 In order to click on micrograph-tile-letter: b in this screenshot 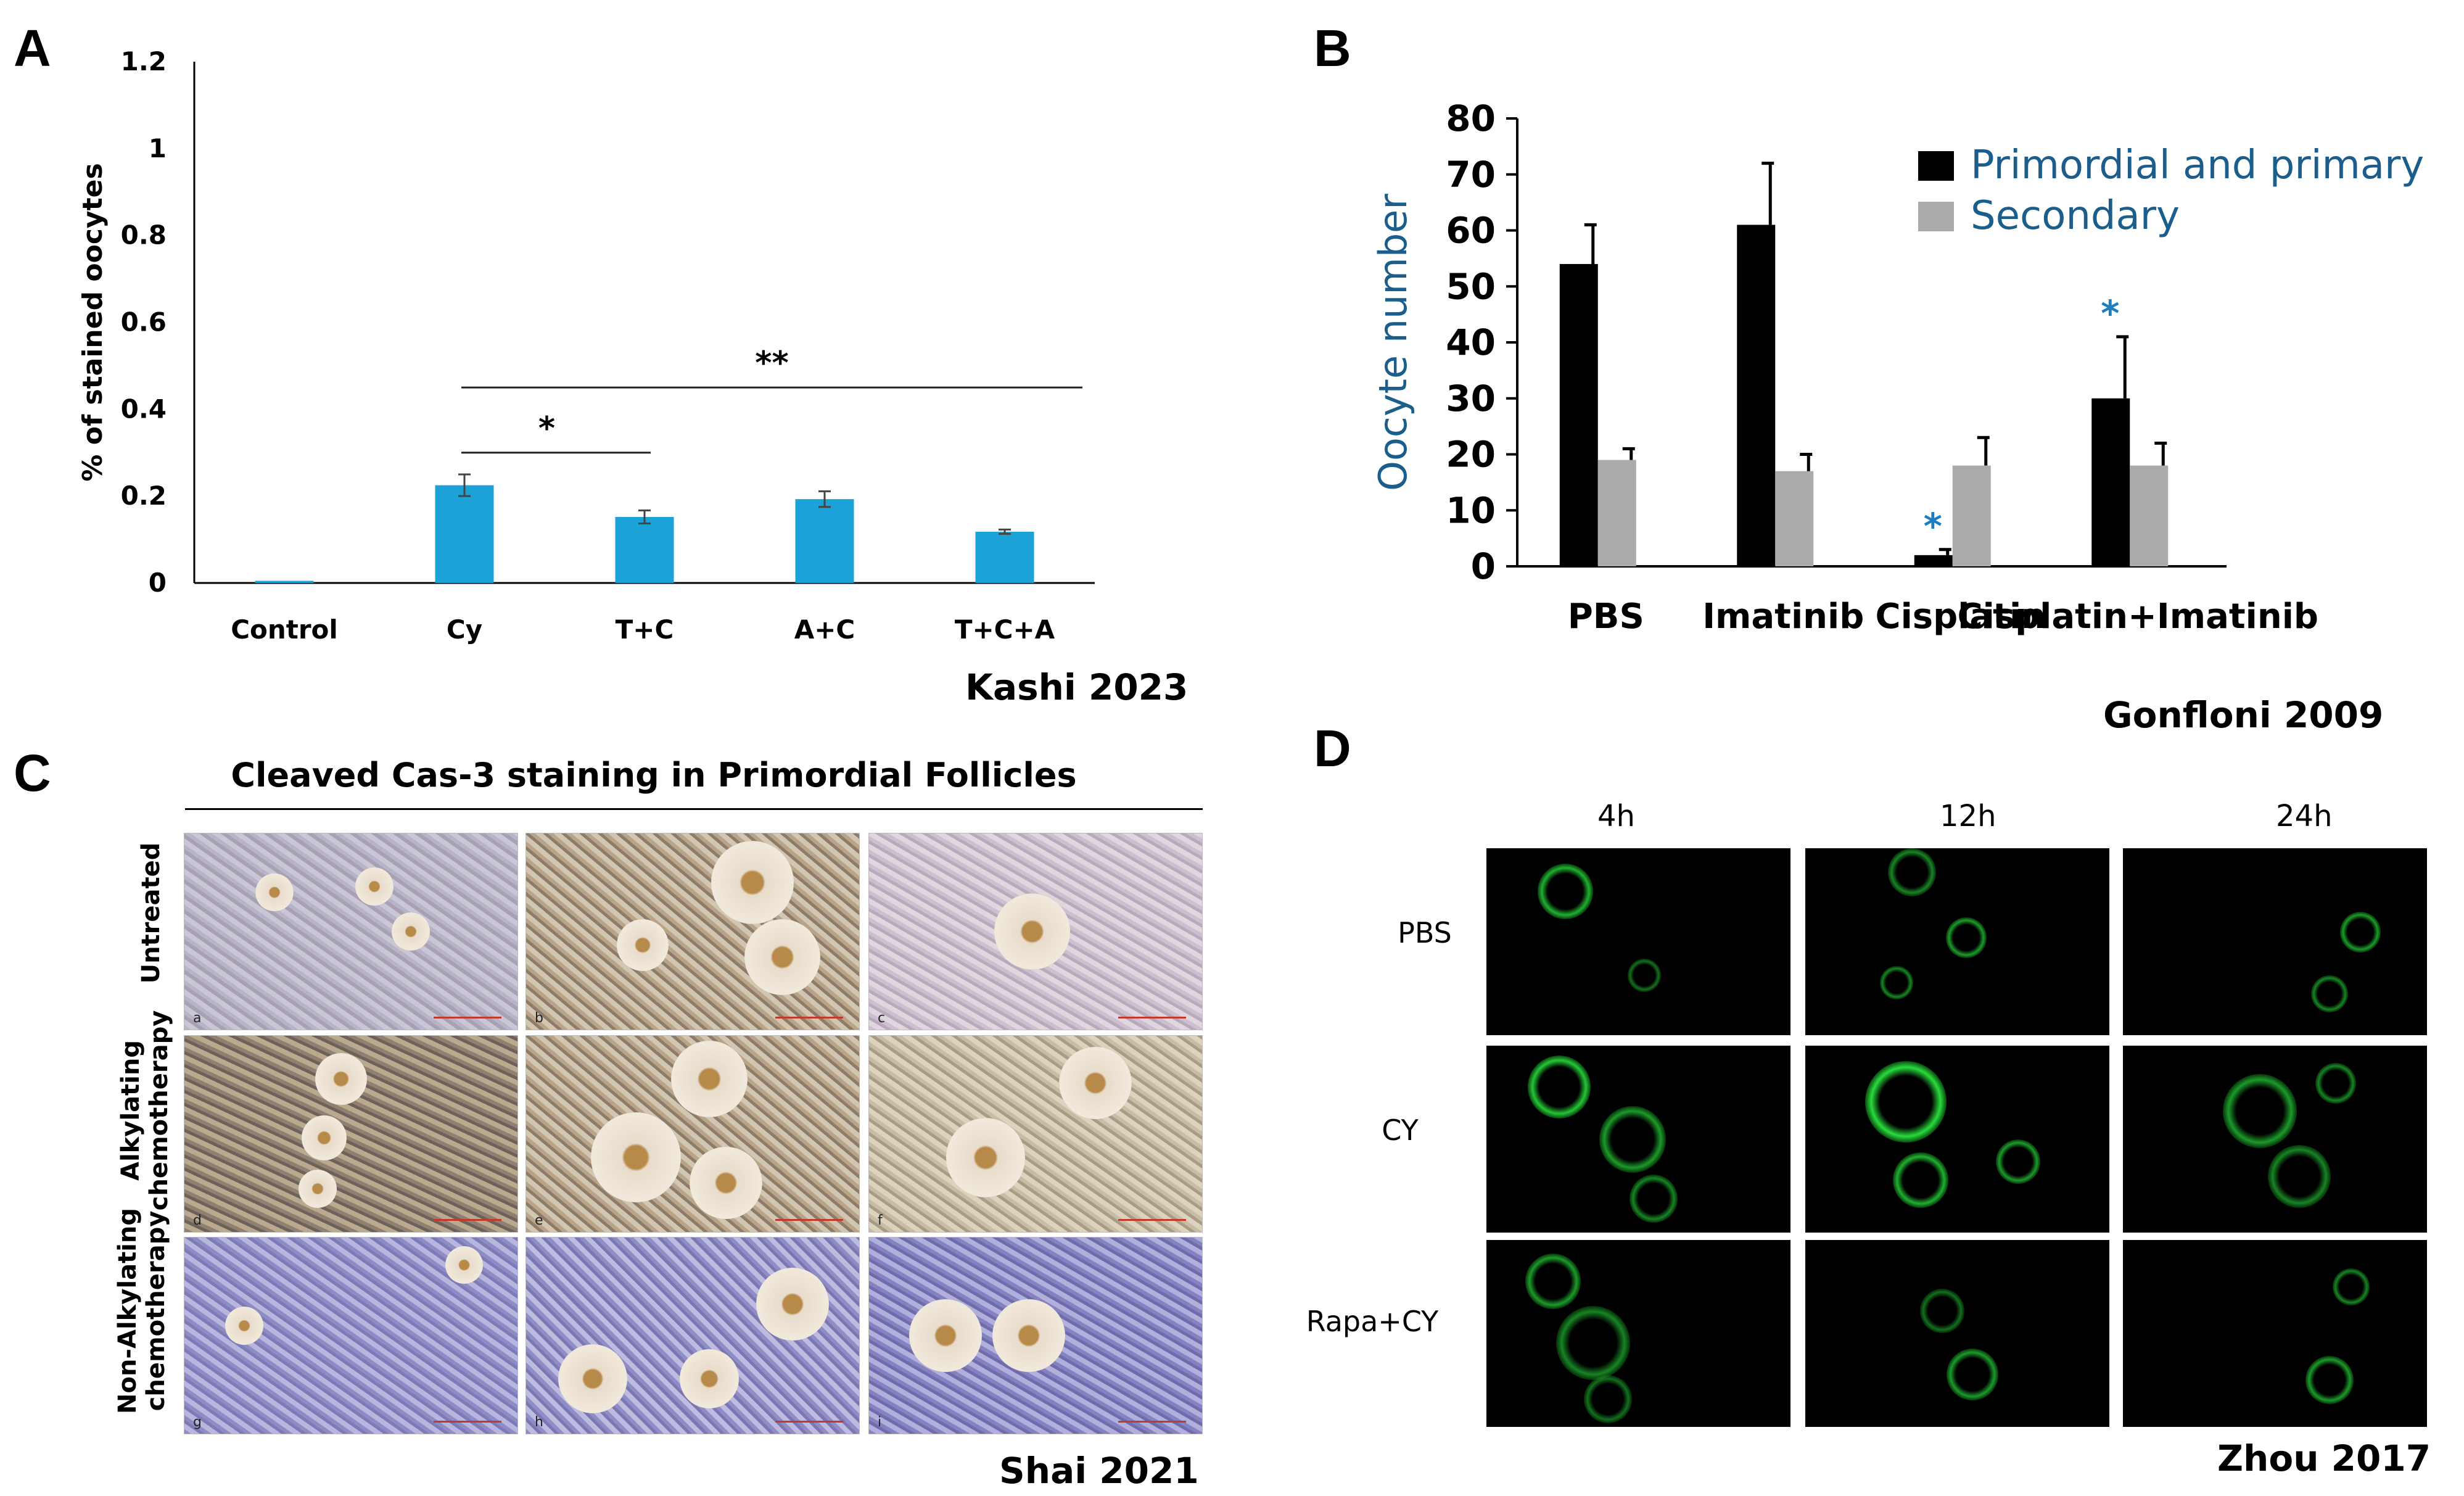, I will do `click(539, 1018)`.